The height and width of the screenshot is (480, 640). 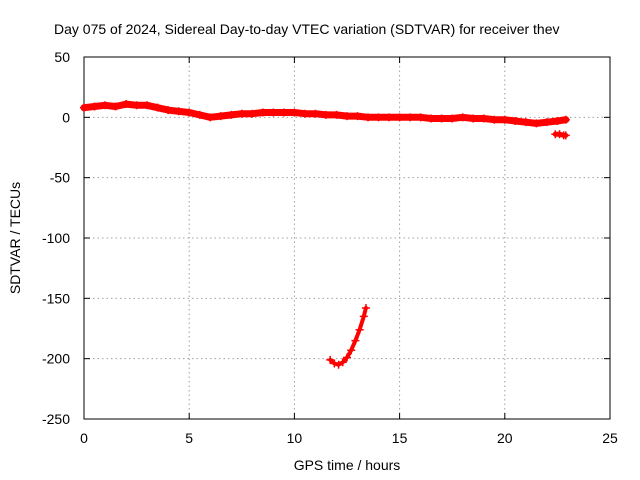 I want to click on x-tick-label: 0, so click(x=84, y=438).